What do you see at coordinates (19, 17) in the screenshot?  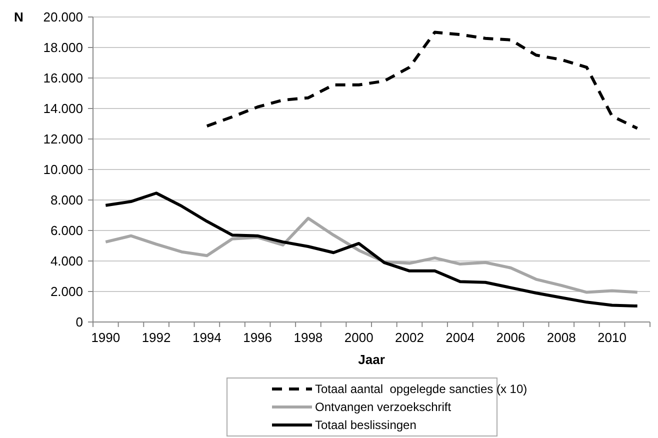 I see `y-axis-title: N` at bounding box center [19, 17].